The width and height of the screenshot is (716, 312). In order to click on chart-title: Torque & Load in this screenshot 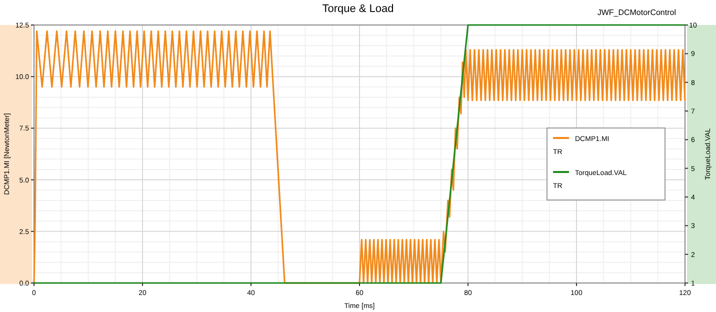, I will do `click(358, 9)`.